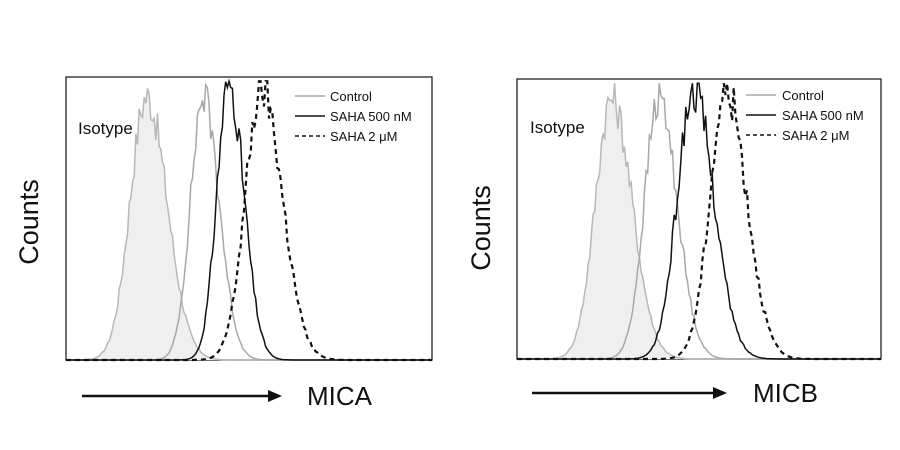  I want to click on x-axis-label: MICB, so click(785, 393).